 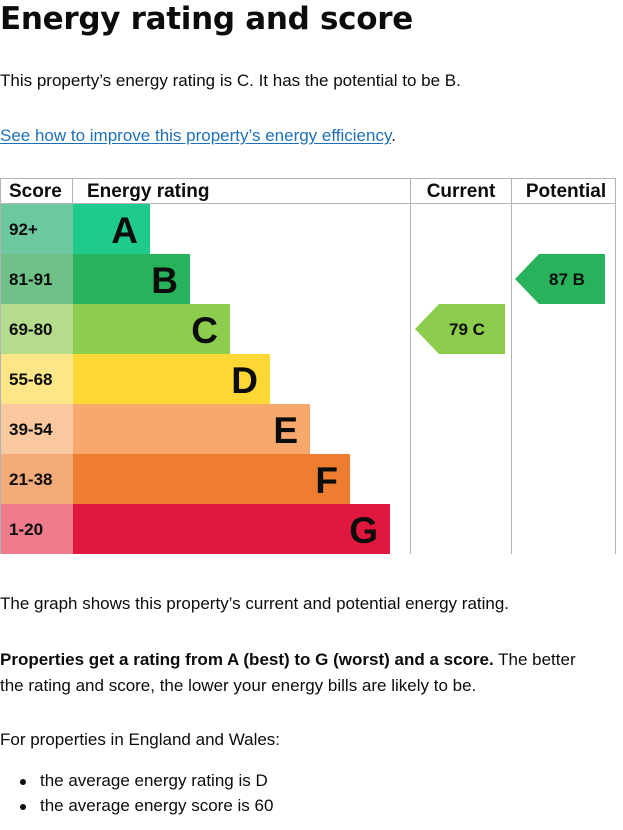 What do you see at coordinates (244, 380) in the screenshot?
I see `rating-letter-d: D` at bounding box center [244, 380].